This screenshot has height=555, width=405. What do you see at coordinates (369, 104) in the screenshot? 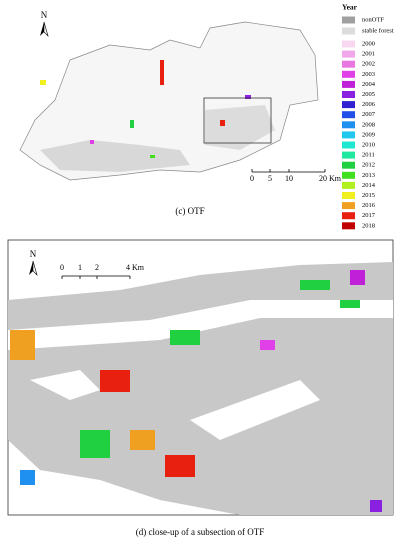
I see `legend-label: 2006` at bounding box center [369, 104].